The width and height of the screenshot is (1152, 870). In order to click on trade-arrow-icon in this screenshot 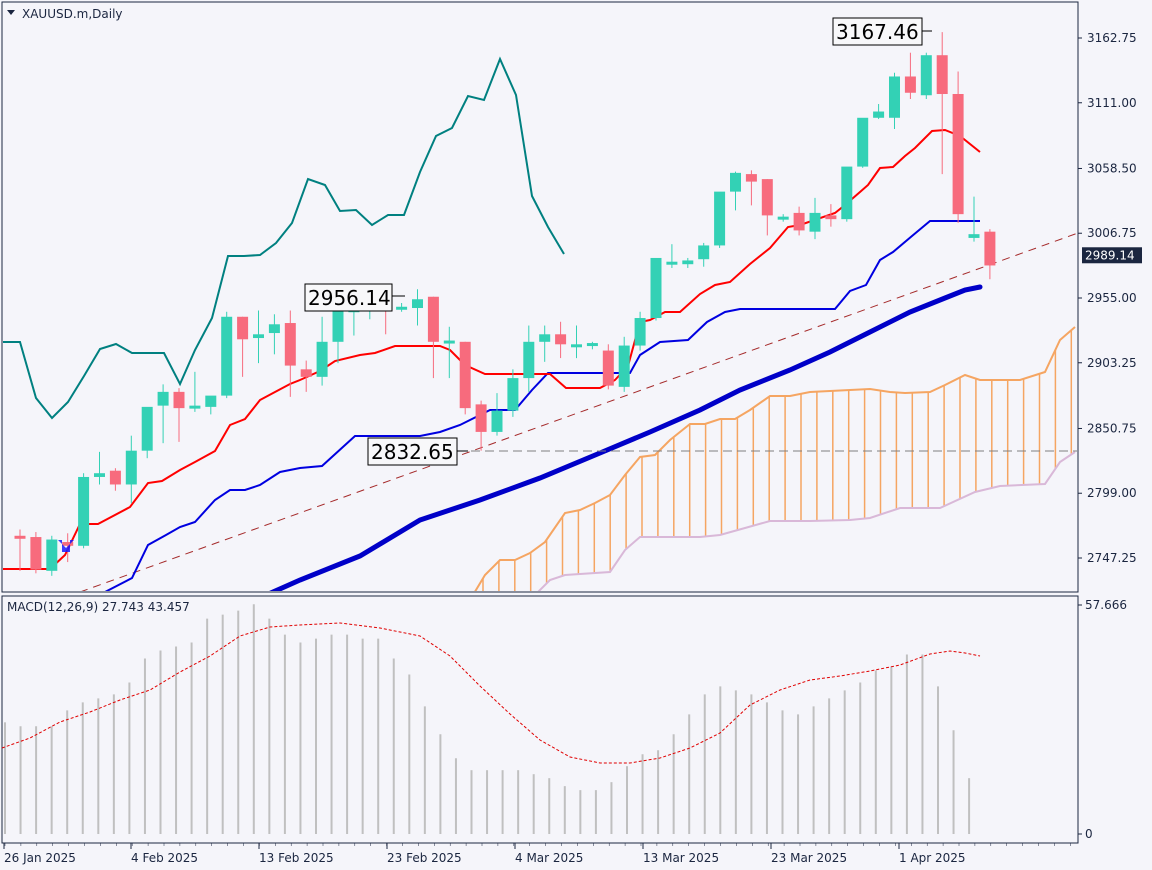, I will do `click(66, 546)`.